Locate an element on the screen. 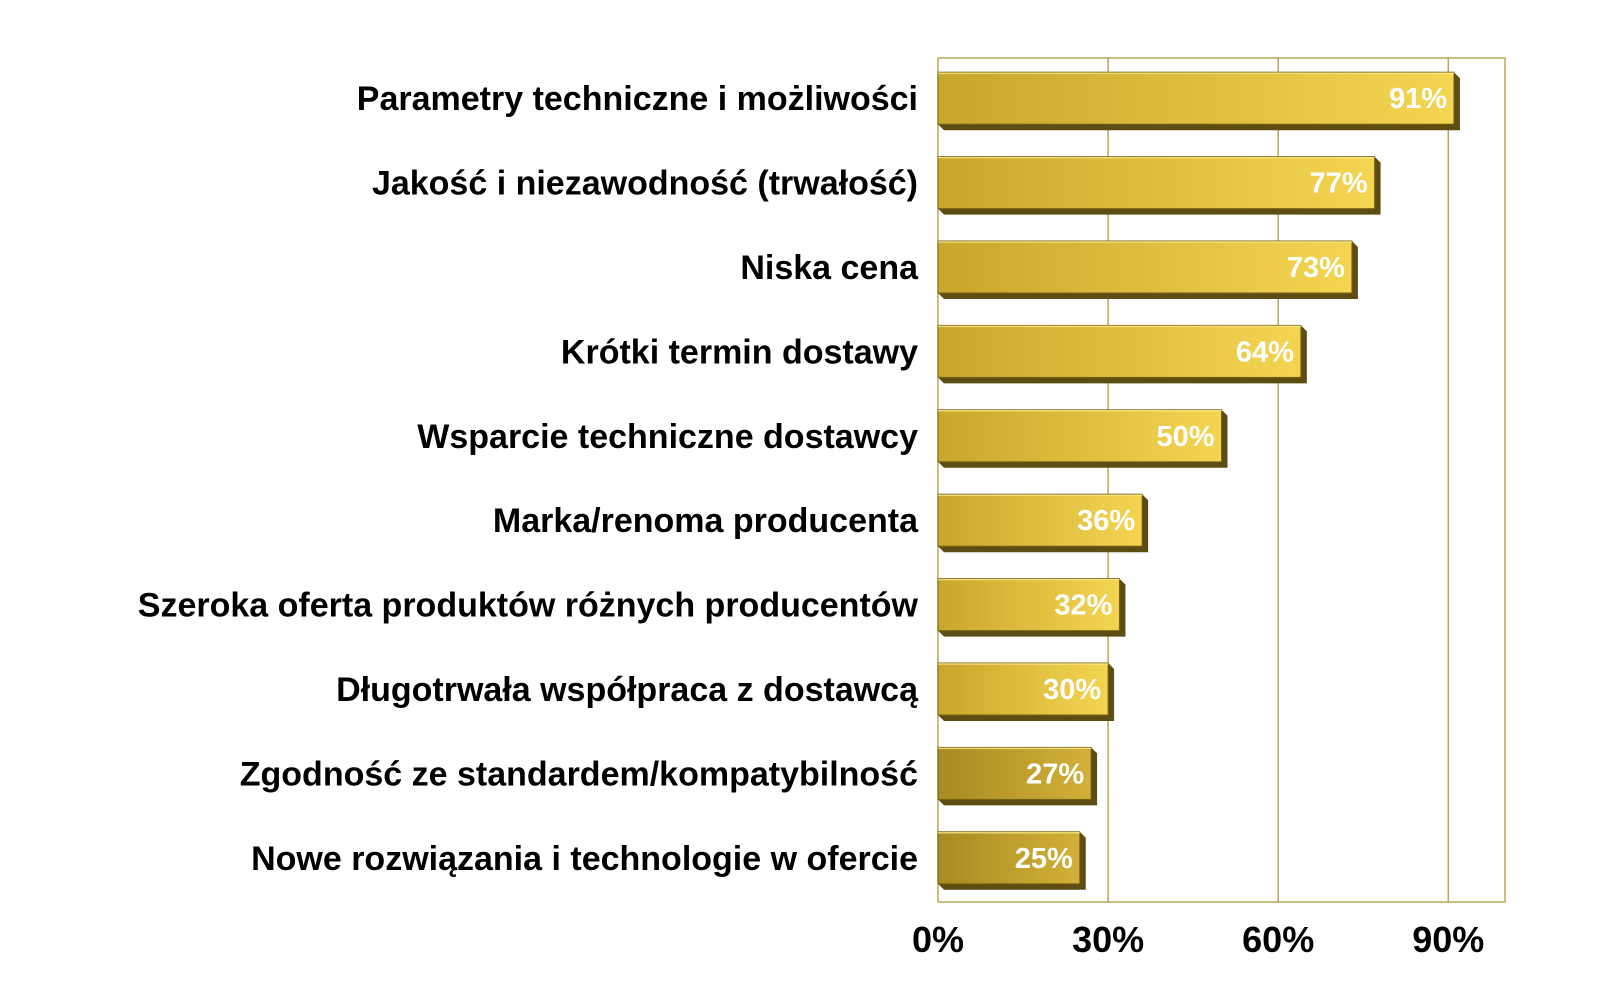 This screenshot has height=1000, width=1600. bar-value-label: 50% is located at coordinates (1185, 437).